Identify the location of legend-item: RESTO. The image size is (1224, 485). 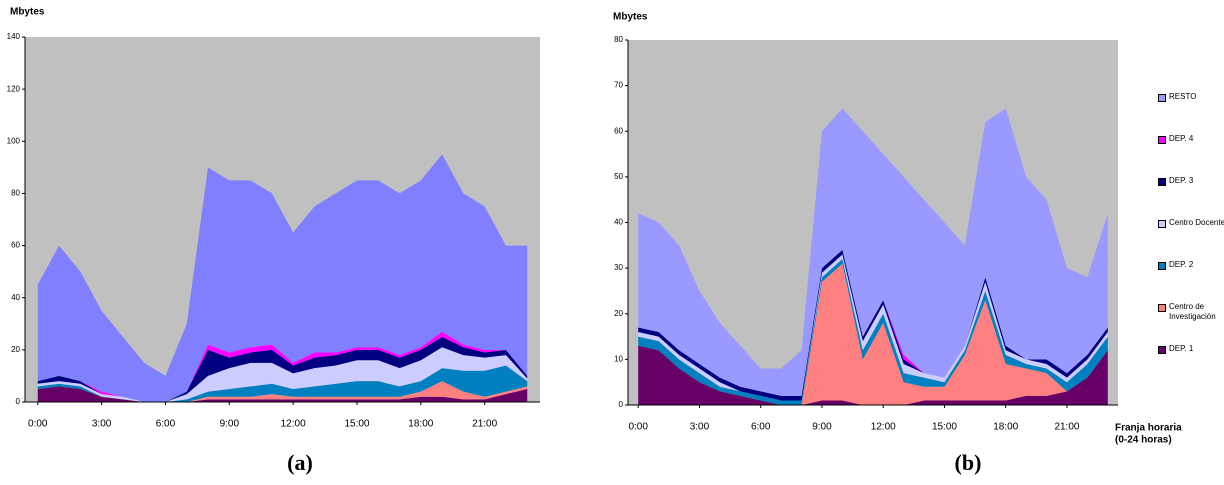
(1191, 97).